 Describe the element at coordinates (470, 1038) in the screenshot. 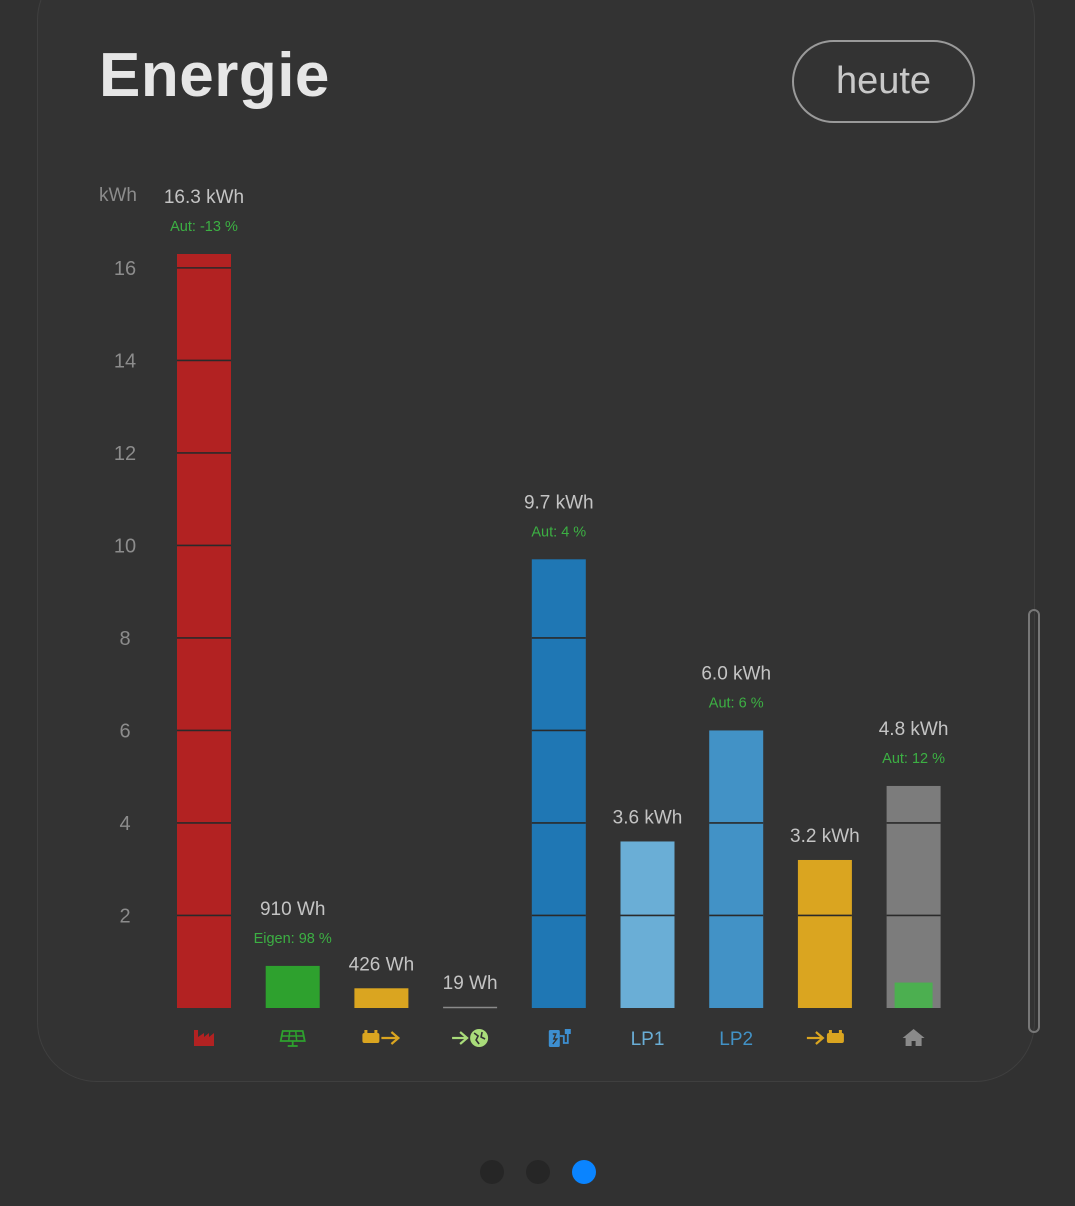

I see `grid-export-icon` at that location.